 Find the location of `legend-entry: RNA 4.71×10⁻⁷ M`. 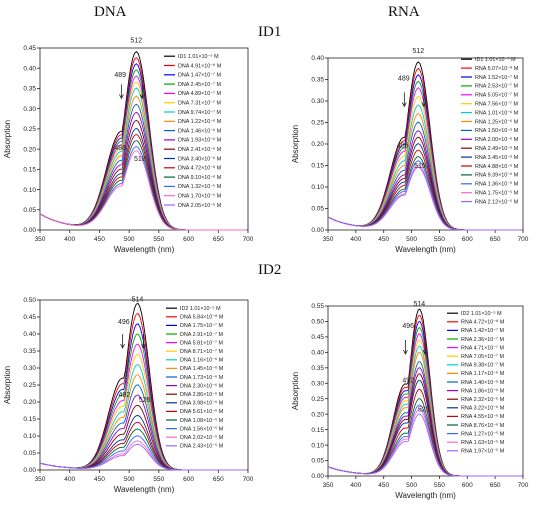

legend-entry: RNA 4.71×10⁻⁷ M is located at coordinates (483, 348).